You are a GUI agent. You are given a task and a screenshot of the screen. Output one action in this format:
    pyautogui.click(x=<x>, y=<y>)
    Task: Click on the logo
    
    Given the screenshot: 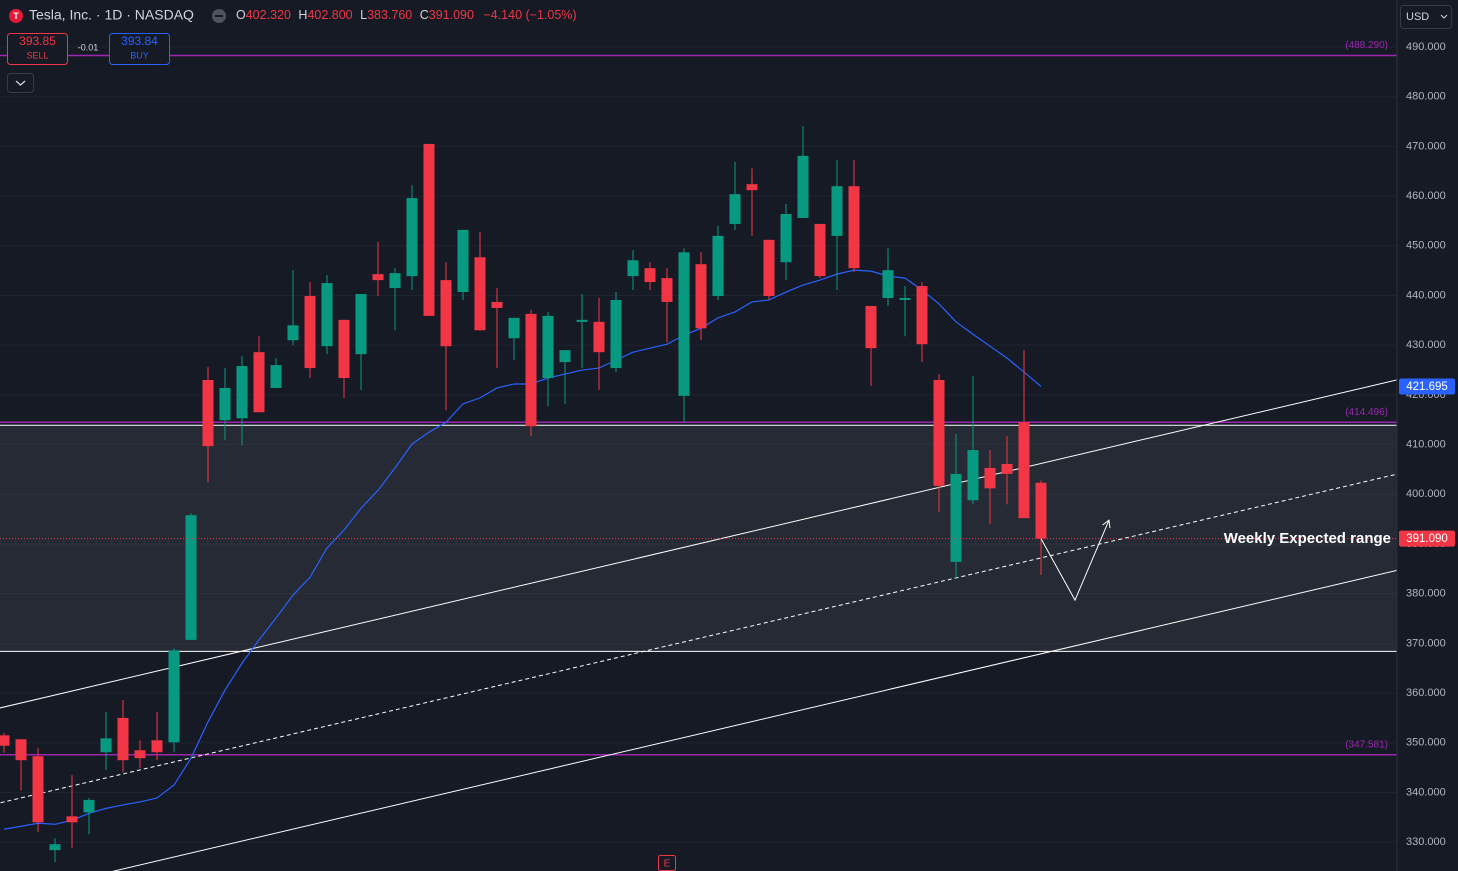 What is the action you would take?
    pyautogui.click(x=16, y=16)
    